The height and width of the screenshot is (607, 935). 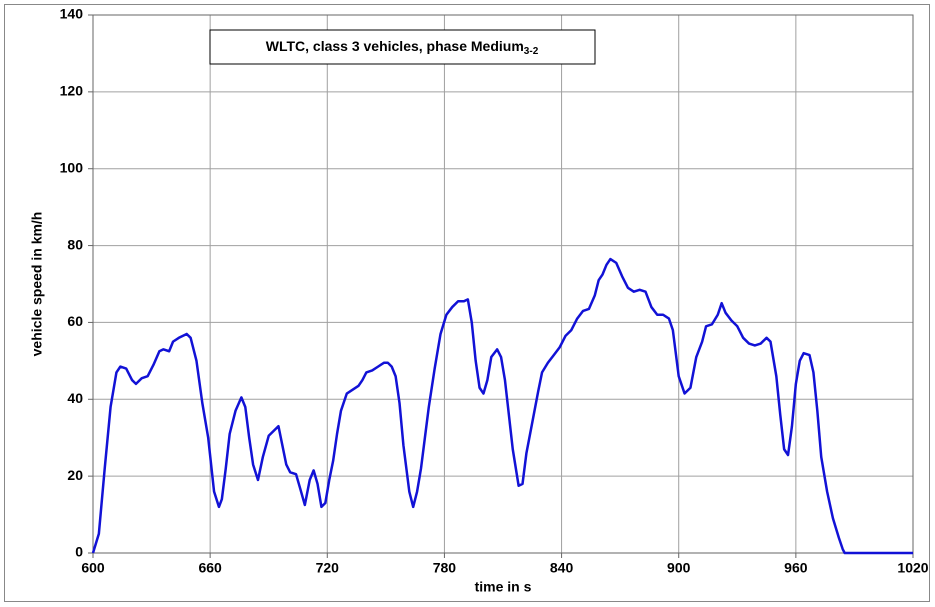 I want to click on x-tick-label: 960, so click(x=796, y=568).